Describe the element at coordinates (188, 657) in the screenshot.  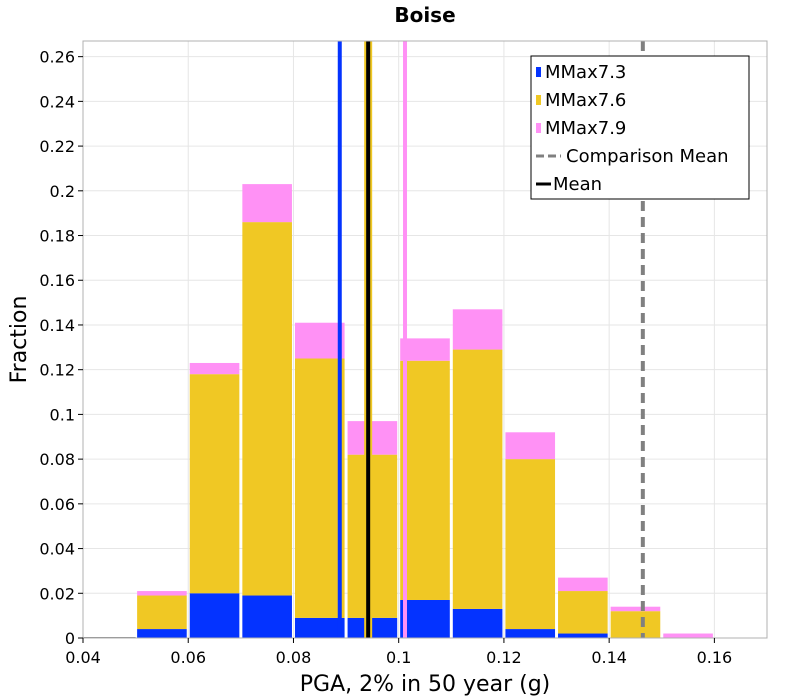
I see `x-tick-label: 0.06` at that location.